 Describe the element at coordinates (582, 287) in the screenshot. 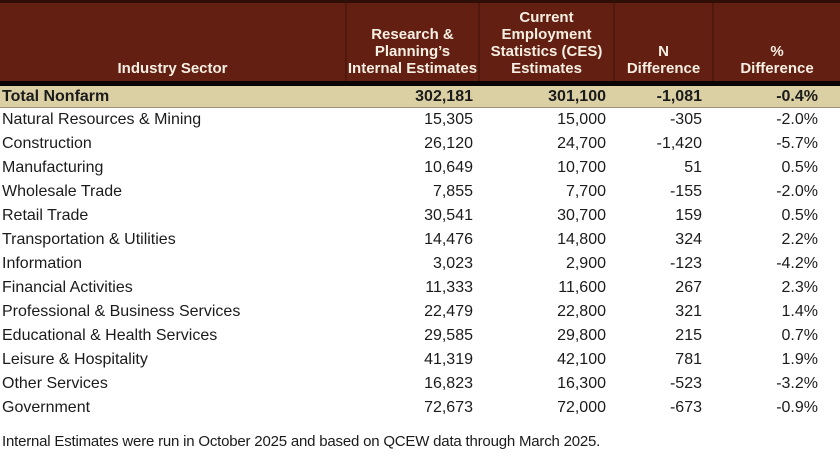

I see `ces-estimate-cell: 11,600` at that location.